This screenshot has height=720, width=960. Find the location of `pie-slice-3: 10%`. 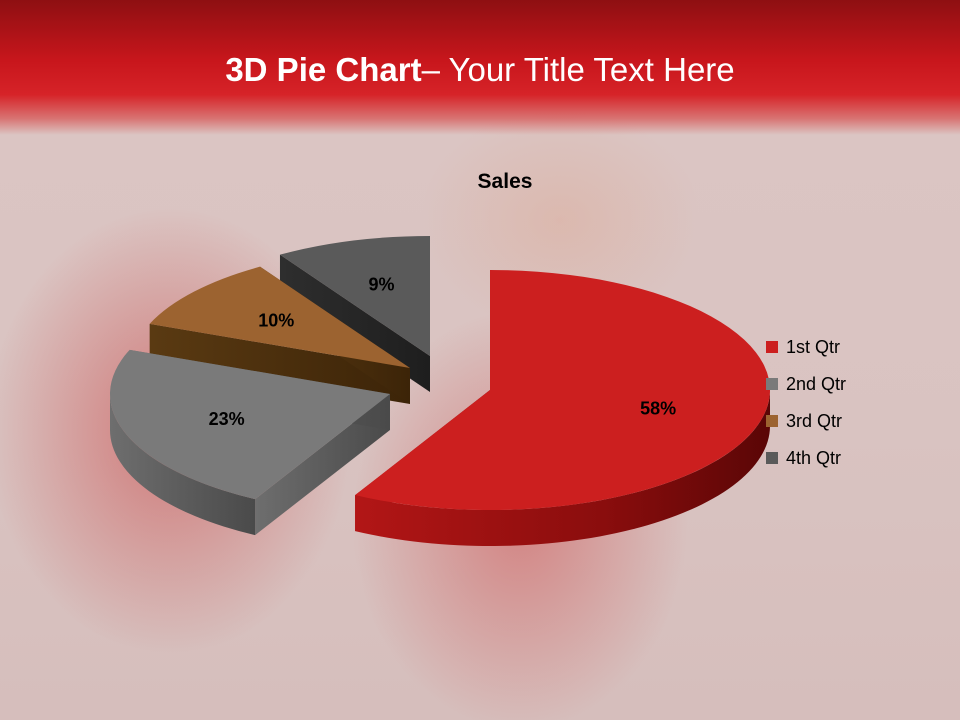

pie-slice-3: 10% is located at coordinates (279, 335).